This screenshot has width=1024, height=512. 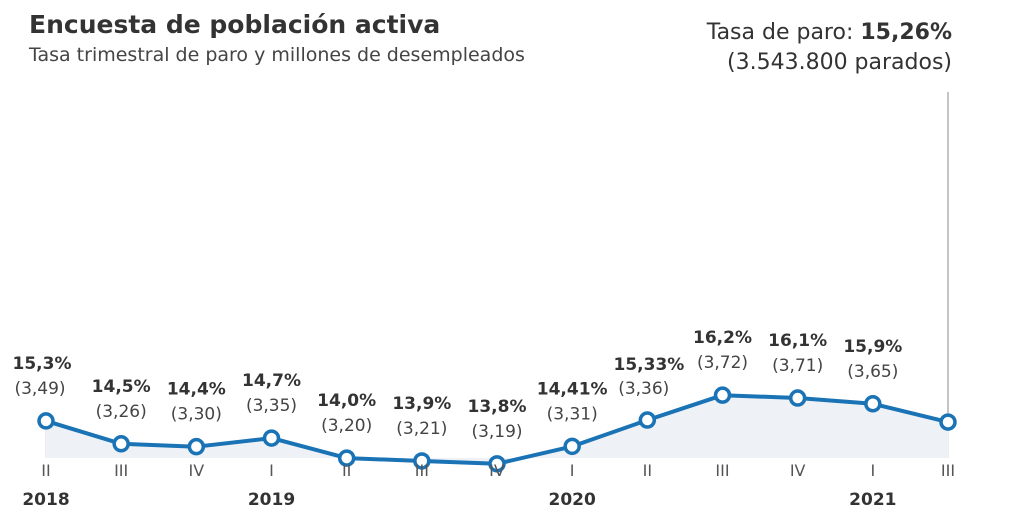 I want to click on unemployed-label: (3,35), so click(x=271, y=406).